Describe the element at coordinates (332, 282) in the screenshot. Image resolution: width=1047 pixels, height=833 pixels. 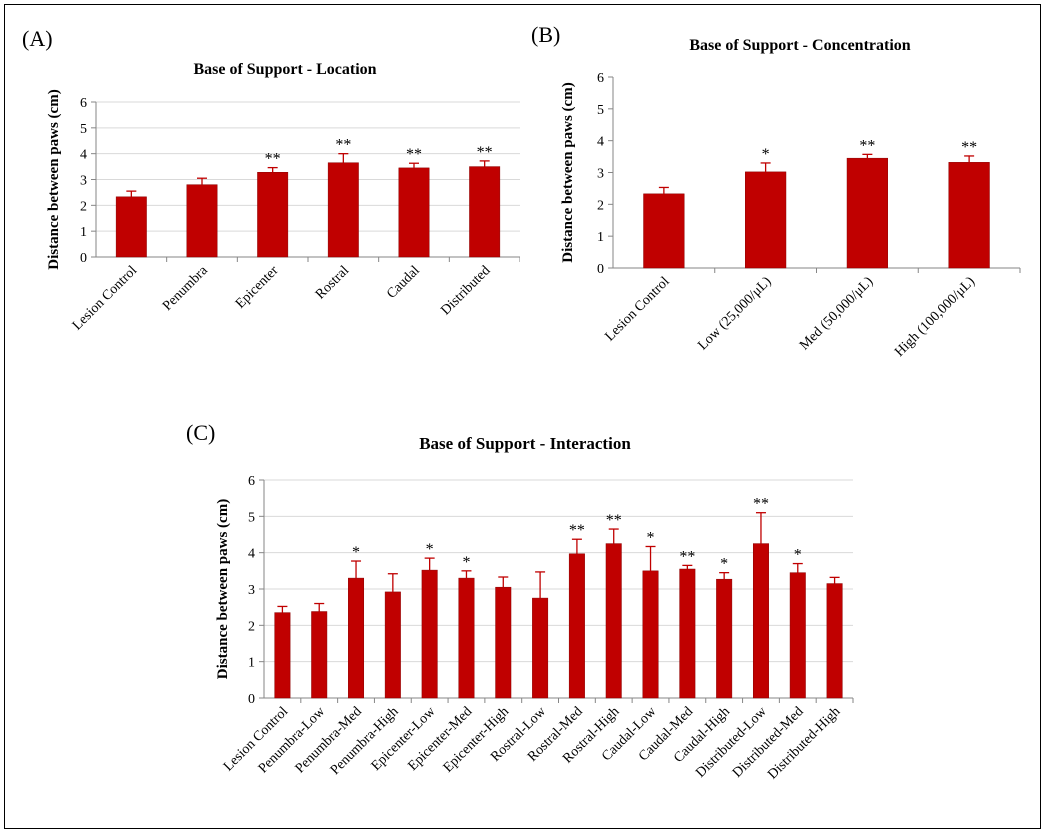
I see `x-tick-label: Rostral` at that location.